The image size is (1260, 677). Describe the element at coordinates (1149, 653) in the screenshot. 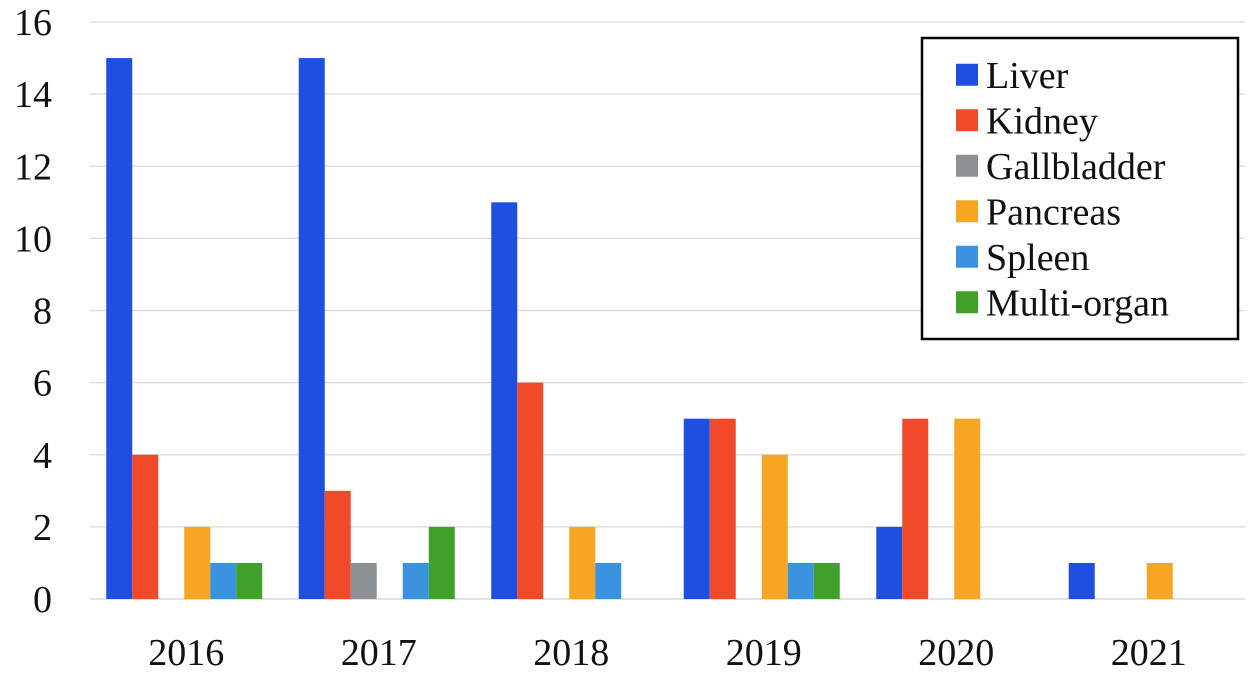

I see `x-tick-label: 2021` at that location.